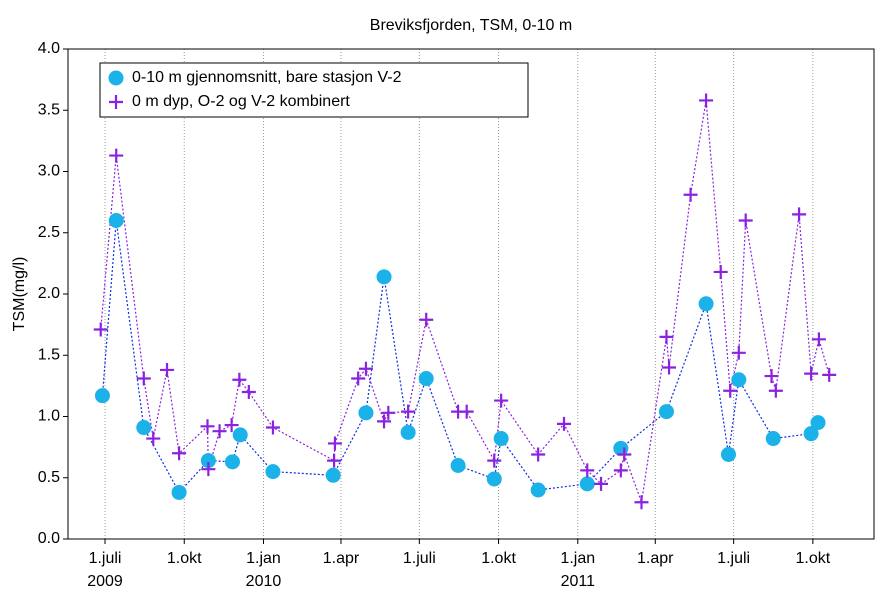 The width and height of the screenshot is (884, 599). I want to click on y-tick-label: 0.0, so click(49, 538).